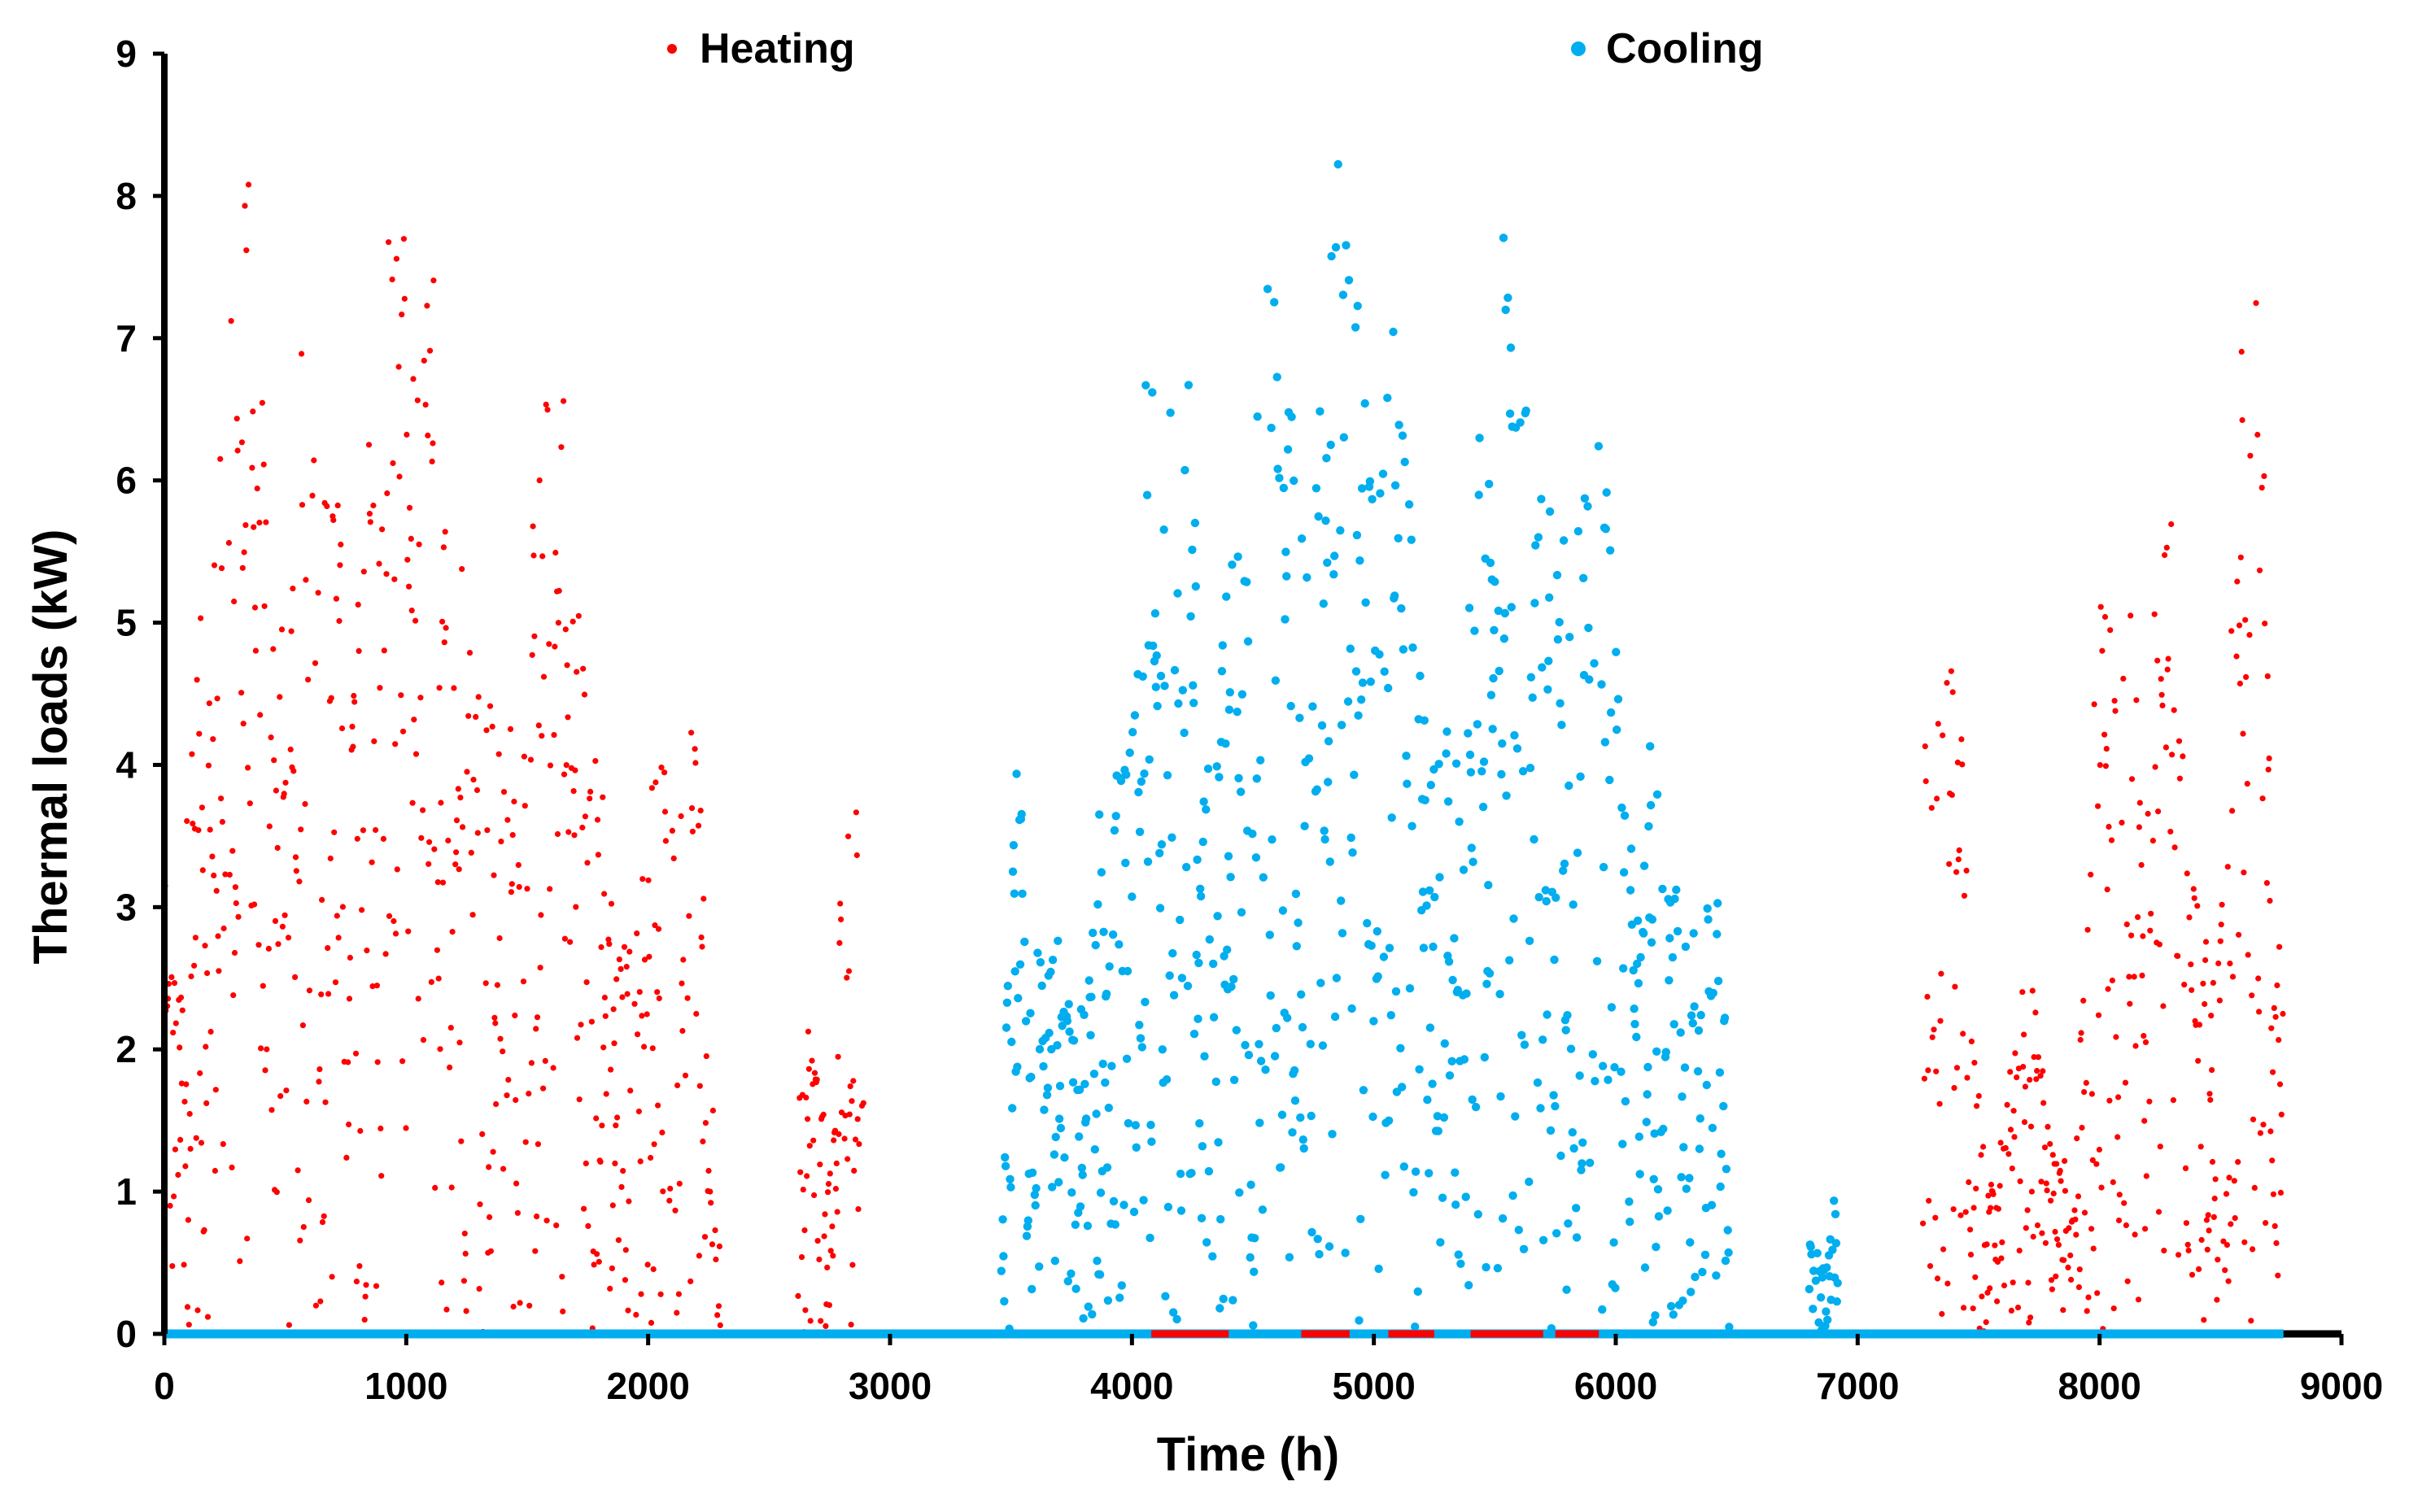 The image size is (2409, 1512). What do you see at coordinates (127, 1049) in the screenshot?
I see `y-tick-label: 2` at bounding box center [127, 1049].